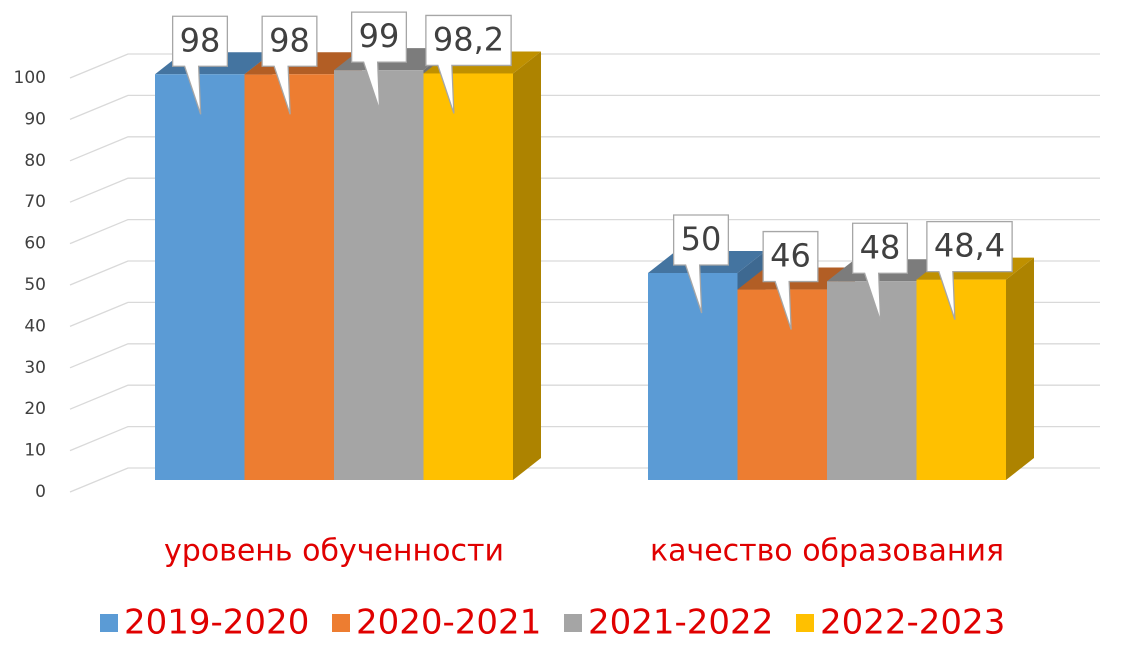  I want to click on y-tick-label: 10, so click(35, 451).